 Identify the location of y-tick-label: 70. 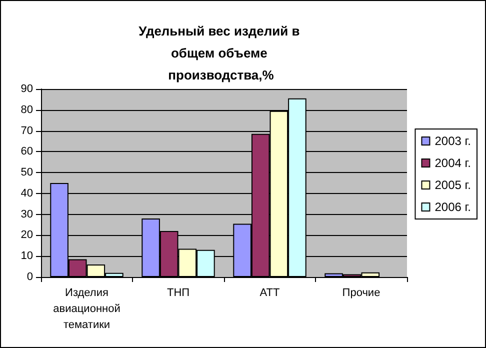
(26, 130).